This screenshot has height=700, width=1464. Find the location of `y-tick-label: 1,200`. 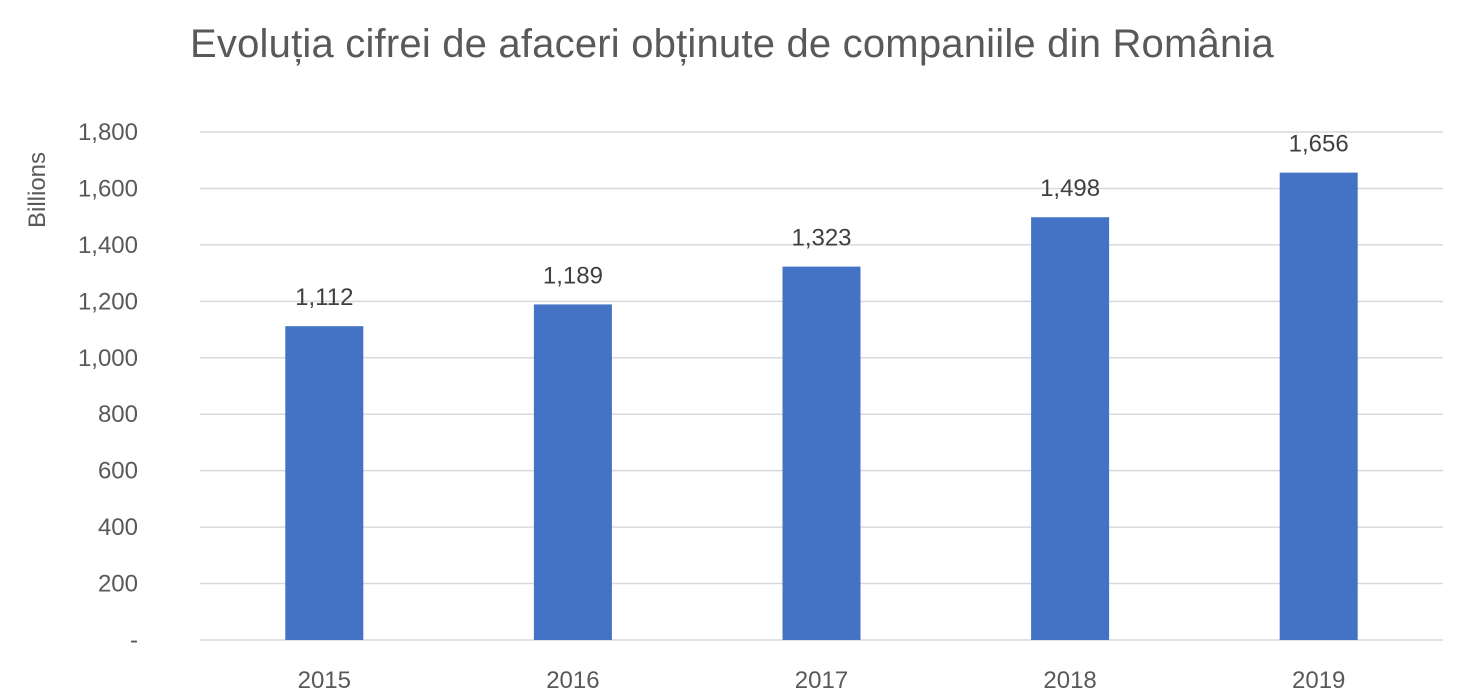

y-tick-label: 1,200 is located at coordinates (108, 301).